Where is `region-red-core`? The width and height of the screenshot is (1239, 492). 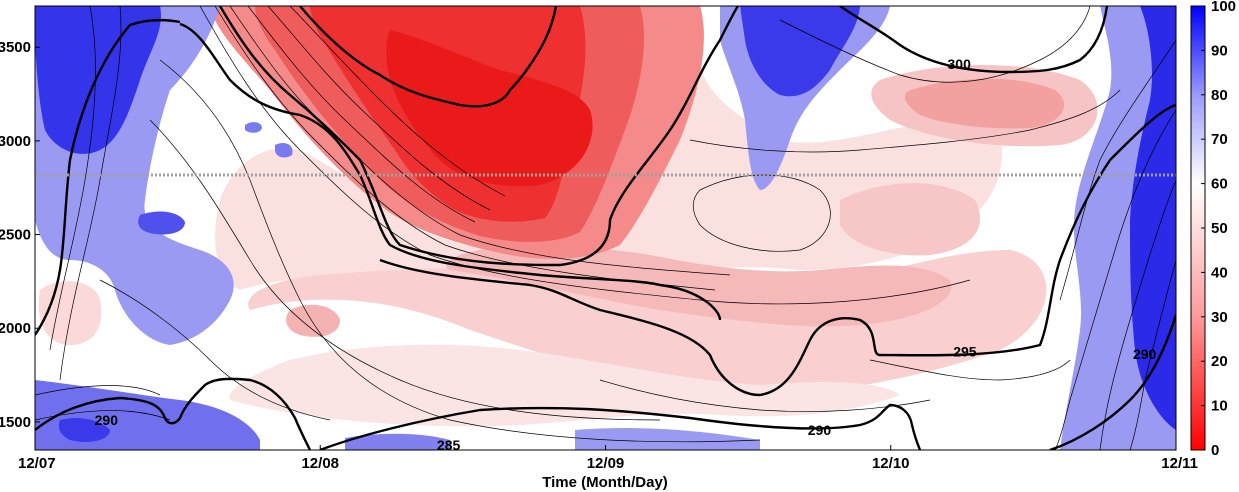 region-red-core is located at coordinates (489, 108).